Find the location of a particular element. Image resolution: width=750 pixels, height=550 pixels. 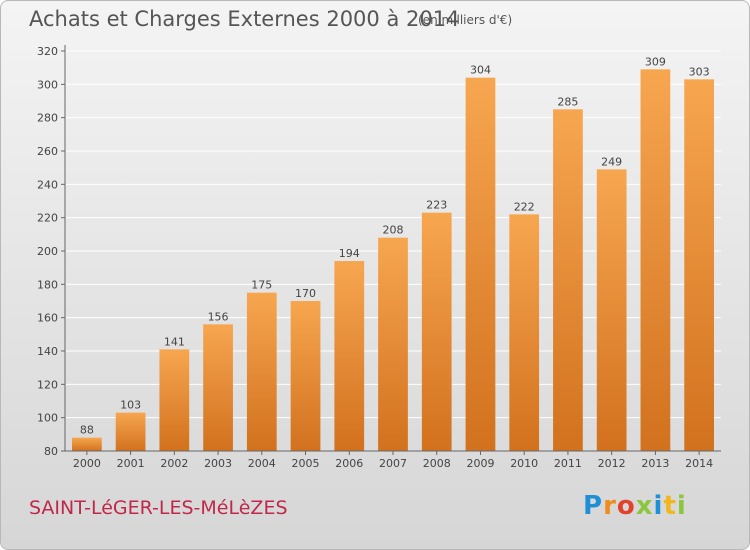

y-tick-label: 260 is located at coordinates (47, 151).